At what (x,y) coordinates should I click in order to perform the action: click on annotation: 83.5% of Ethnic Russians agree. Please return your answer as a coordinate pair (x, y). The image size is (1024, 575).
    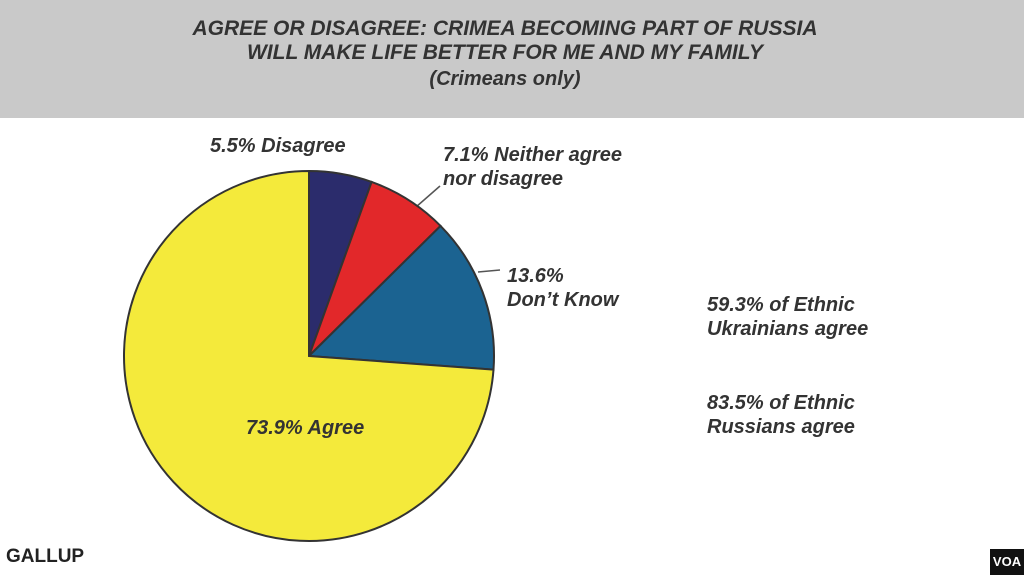
    Looking at the image, I should click on (781, 415).